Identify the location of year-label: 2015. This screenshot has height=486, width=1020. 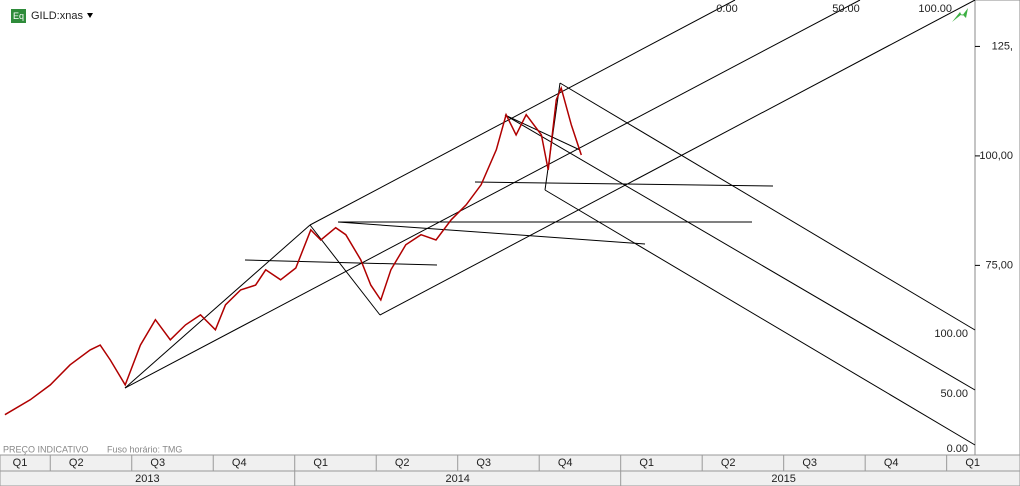
(783, 479).